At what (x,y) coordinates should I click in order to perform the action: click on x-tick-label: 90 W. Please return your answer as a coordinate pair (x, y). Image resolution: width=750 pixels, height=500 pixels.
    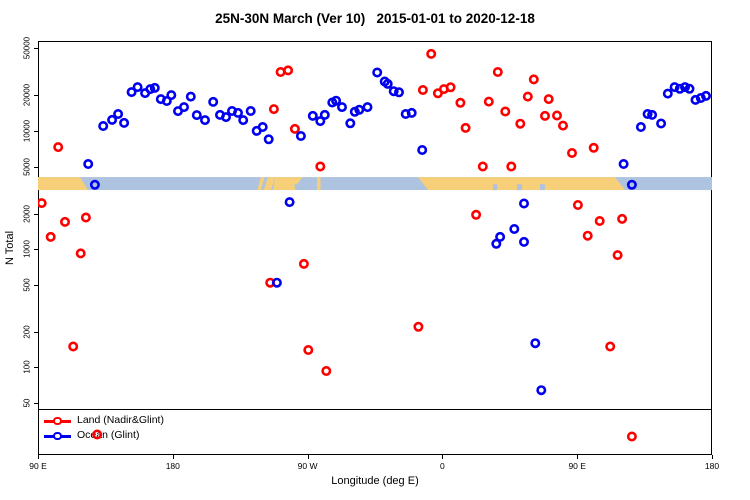
    Looking at the image, I should click on (307, 466).